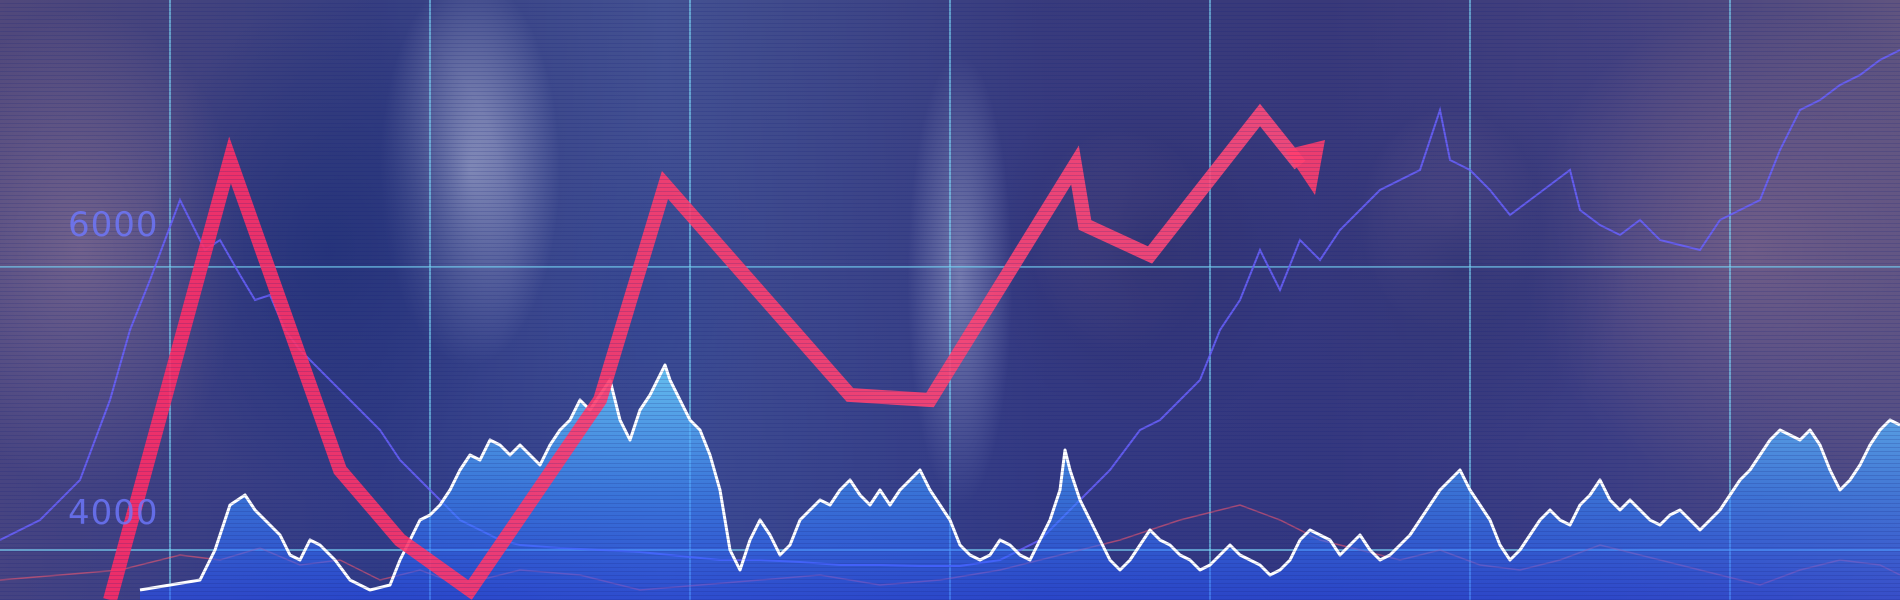 The image size is (1900, 600). What do you see at coordinates (113, 513) in the screenshot?
I see `axis-label-lower: 4000` at bounding box center [113, 513].